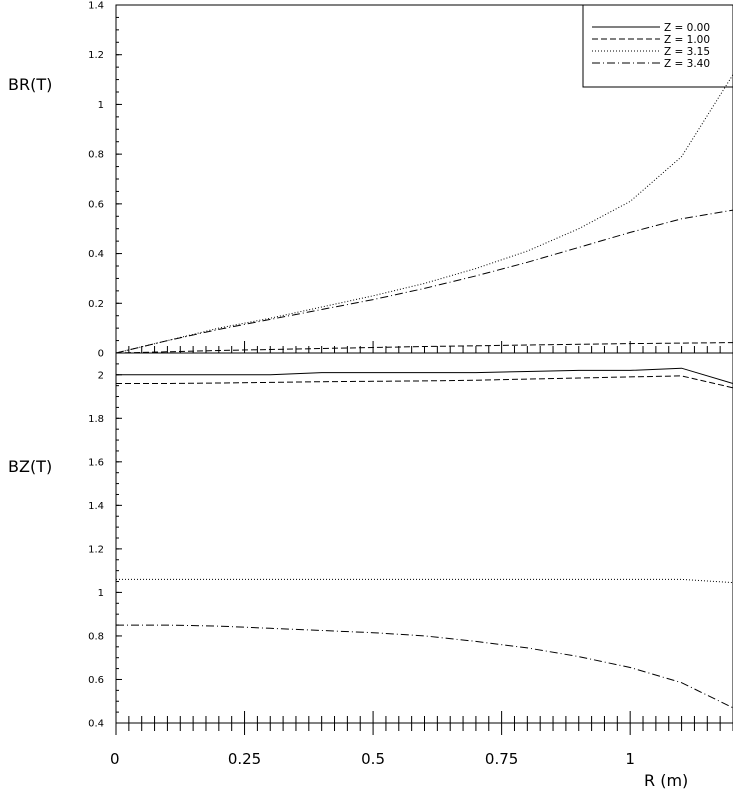 The height and width of the screenshot is (798, 733). What do you see at coordinates (666, 780) in the screenshot?
I see `xlabel: R (m)` at bounding box center [666, 780].